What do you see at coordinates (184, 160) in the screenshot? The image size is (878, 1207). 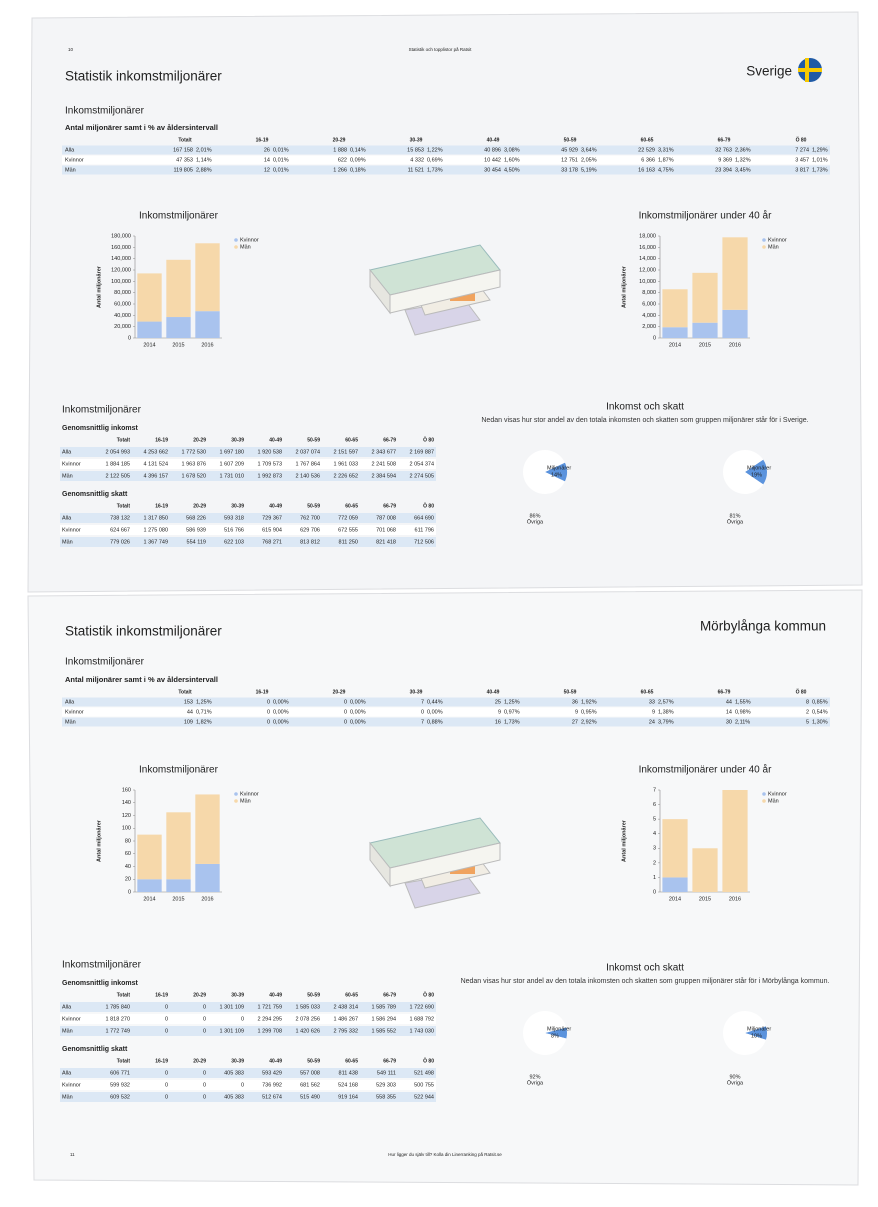 I see `table-cell: 47 353` at bounding box center [184, 160].